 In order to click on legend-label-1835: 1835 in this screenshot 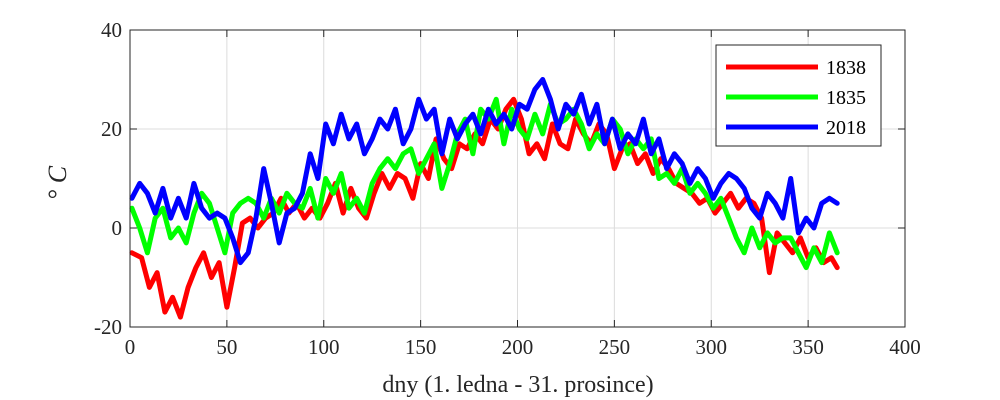, I will do `click(846, 98)`.